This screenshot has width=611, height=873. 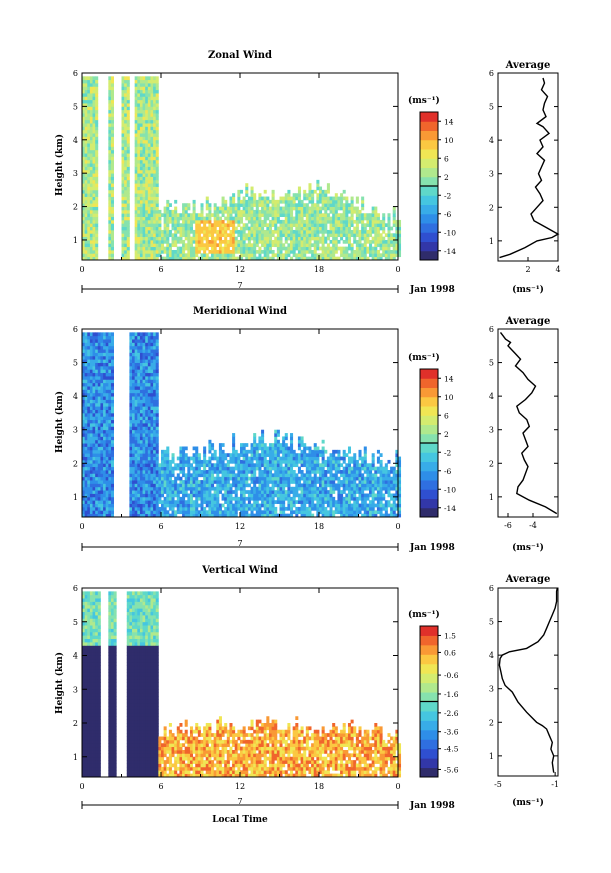 What do you see at coordinates (240, 269) in the screenshot?
I see `zonal-x-tick-label: 12` at bounding box center [240, 269].